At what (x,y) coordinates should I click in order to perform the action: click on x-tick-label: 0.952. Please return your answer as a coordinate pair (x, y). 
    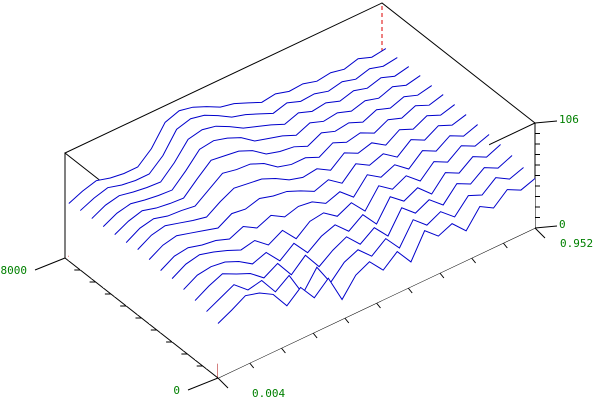
    Looking at the image, I should click on (576, 243).